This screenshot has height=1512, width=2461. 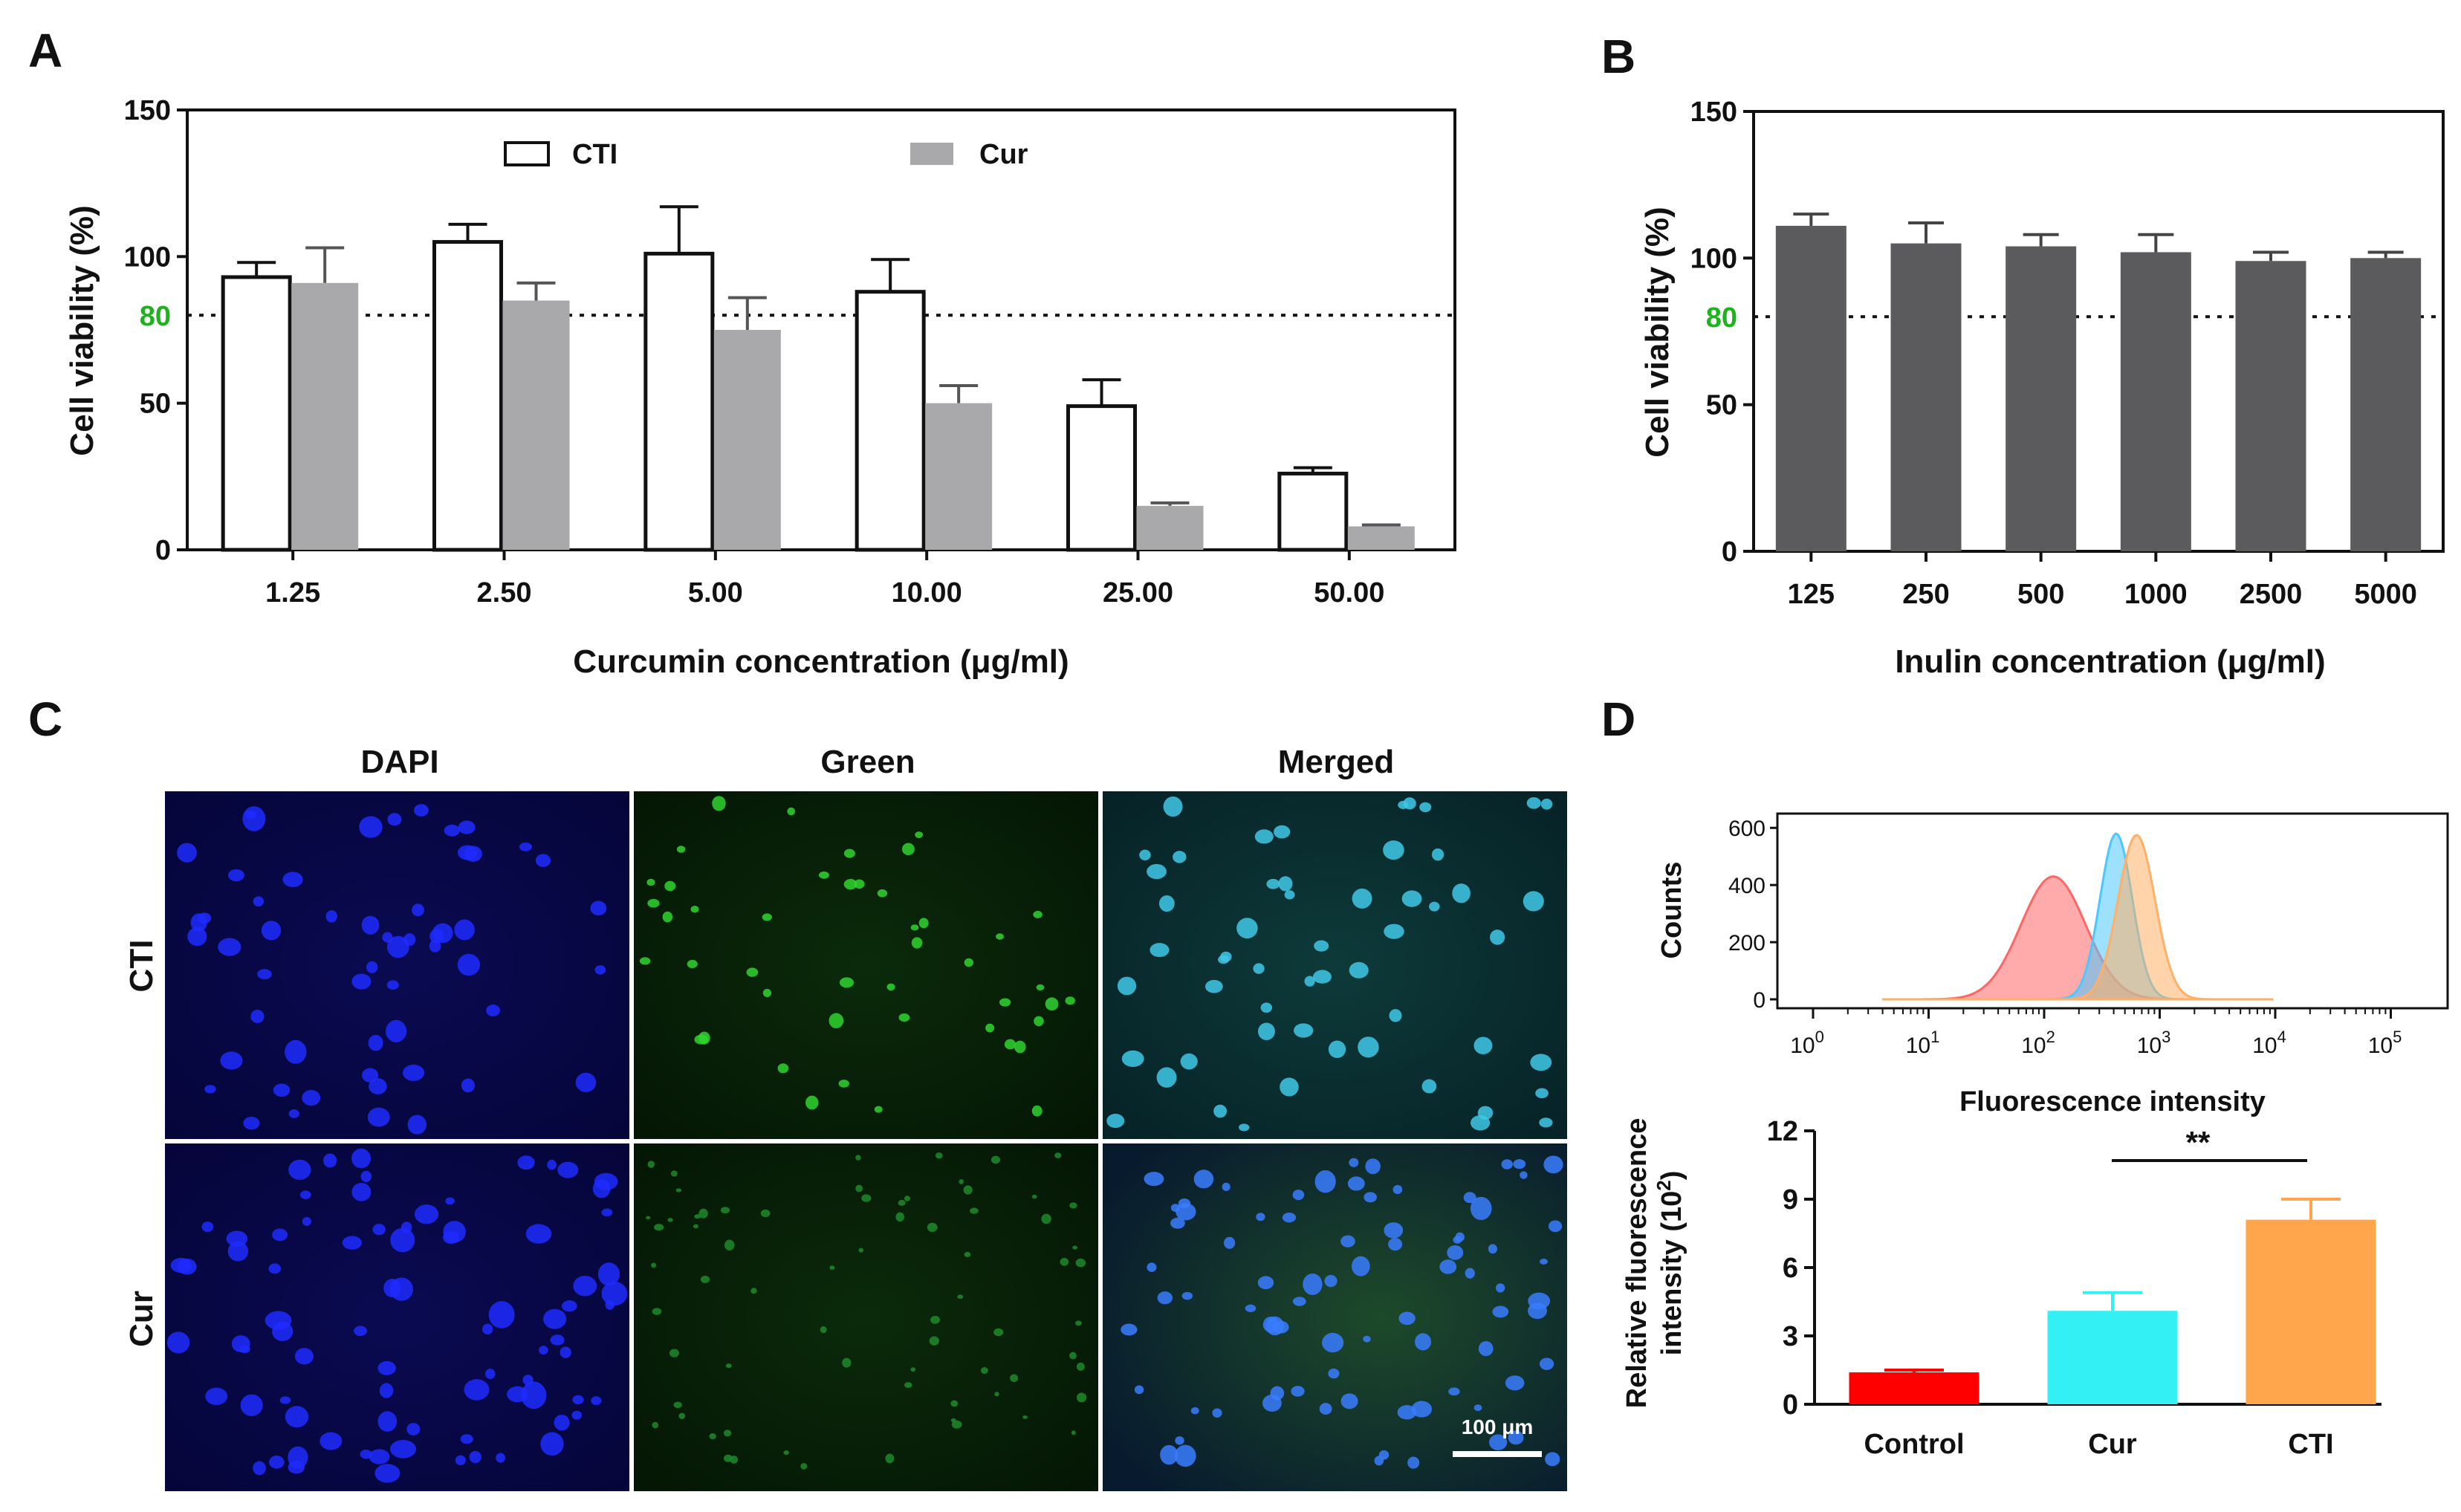 What do you see at coordinates (325, 416) in the screenshot?
I see `bar-cur-1.25` at bounding box center [325, 416].